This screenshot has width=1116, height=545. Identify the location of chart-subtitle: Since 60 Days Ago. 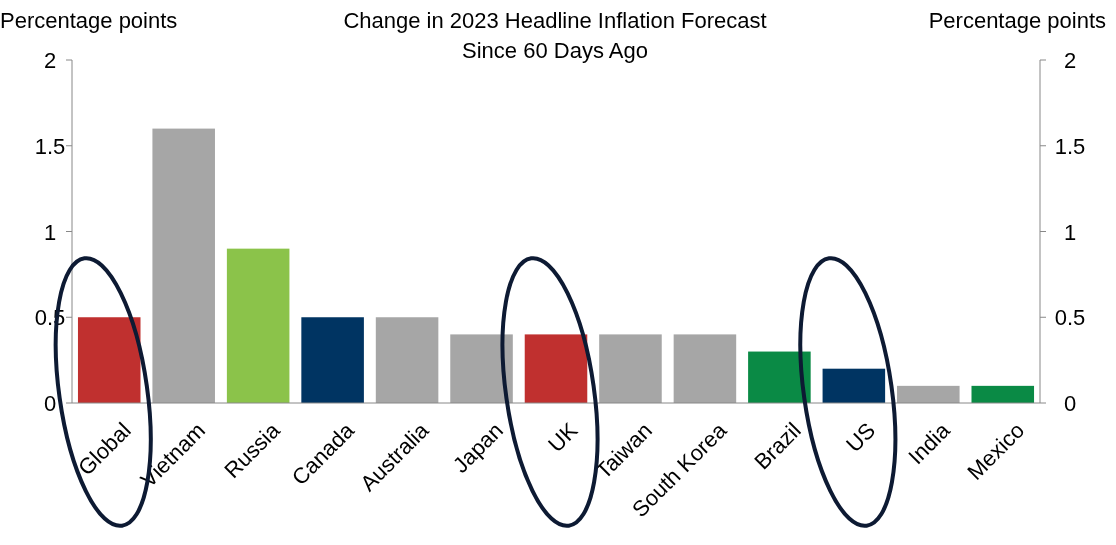
(555, 50).